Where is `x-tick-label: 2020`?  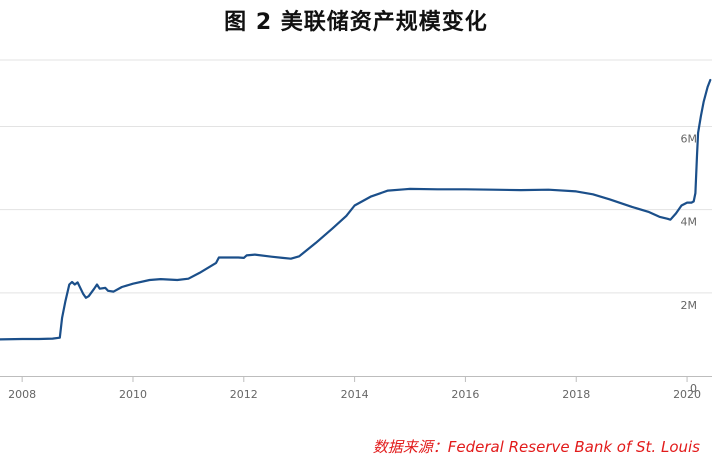 x-tick-label: 2020 is located at coordinates (687, 394).